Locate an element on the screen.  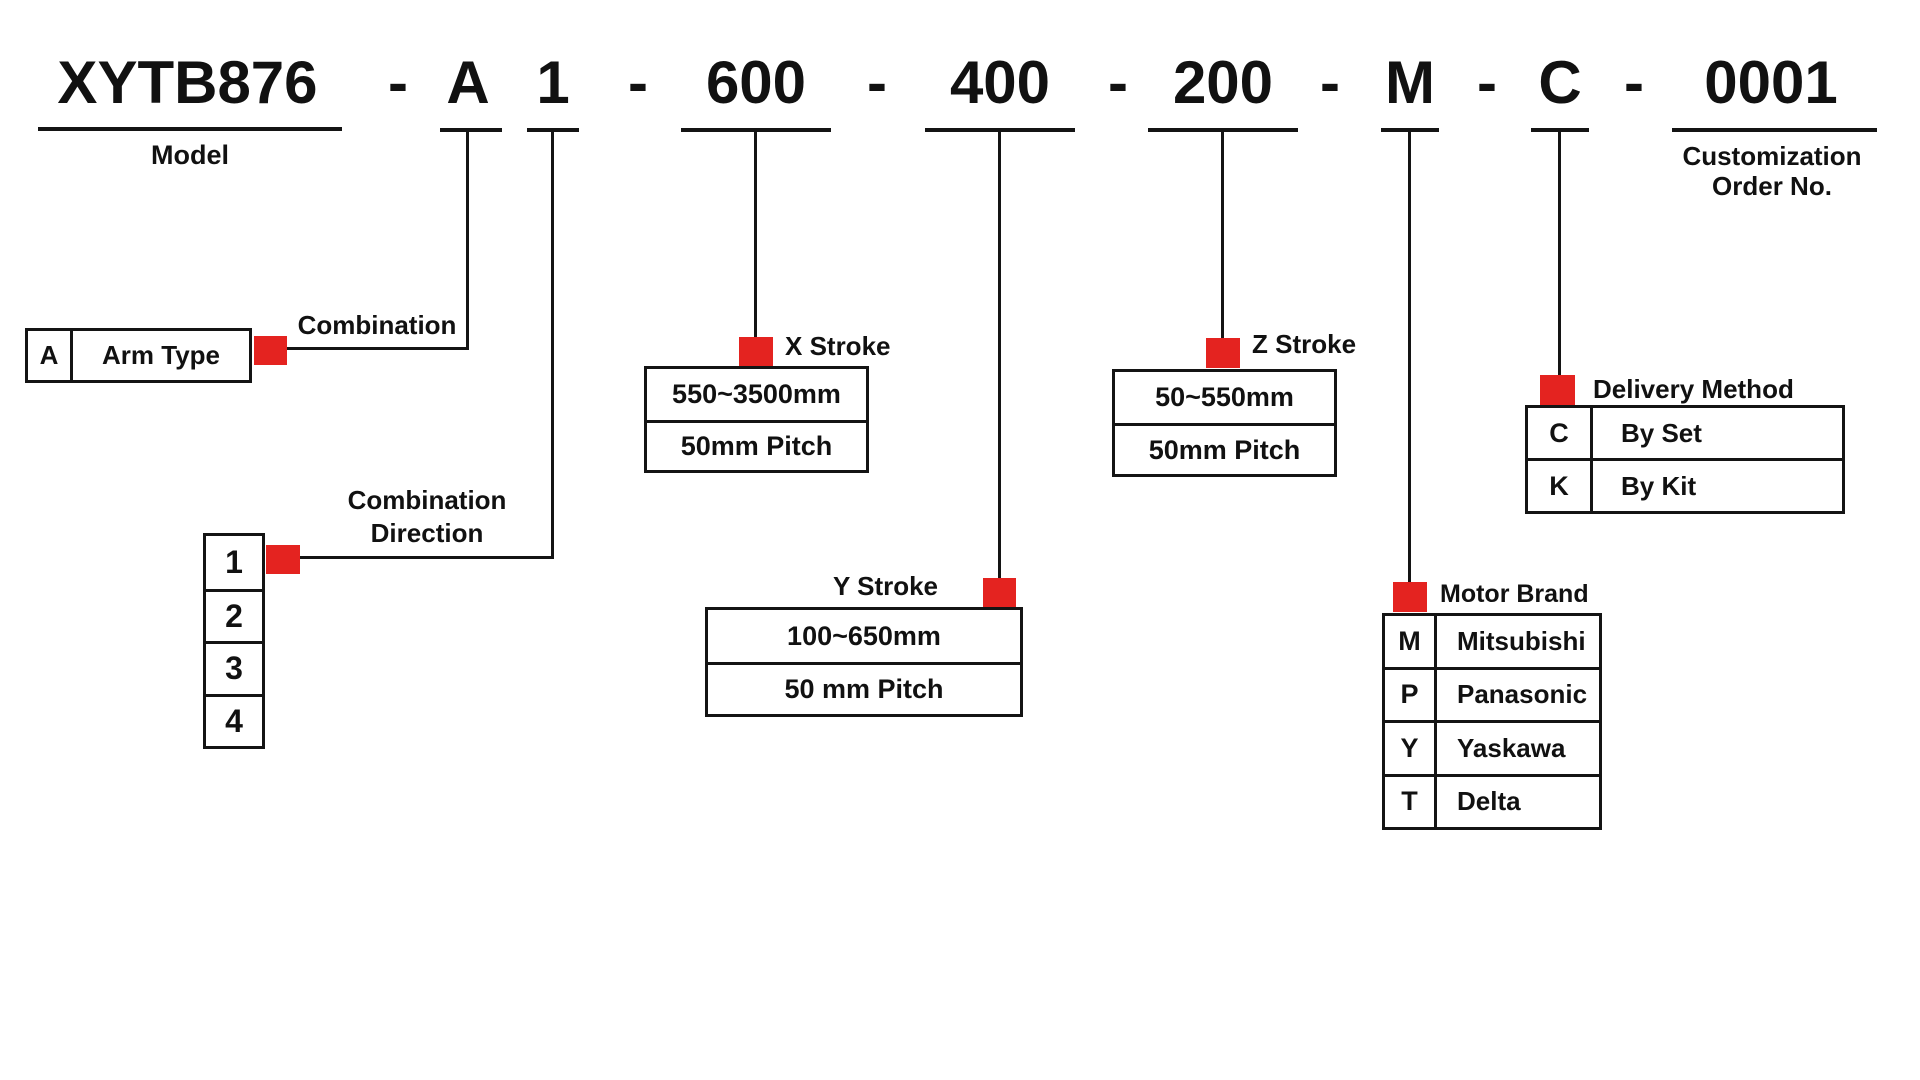
model-underline is located at coordinates (190, 129).